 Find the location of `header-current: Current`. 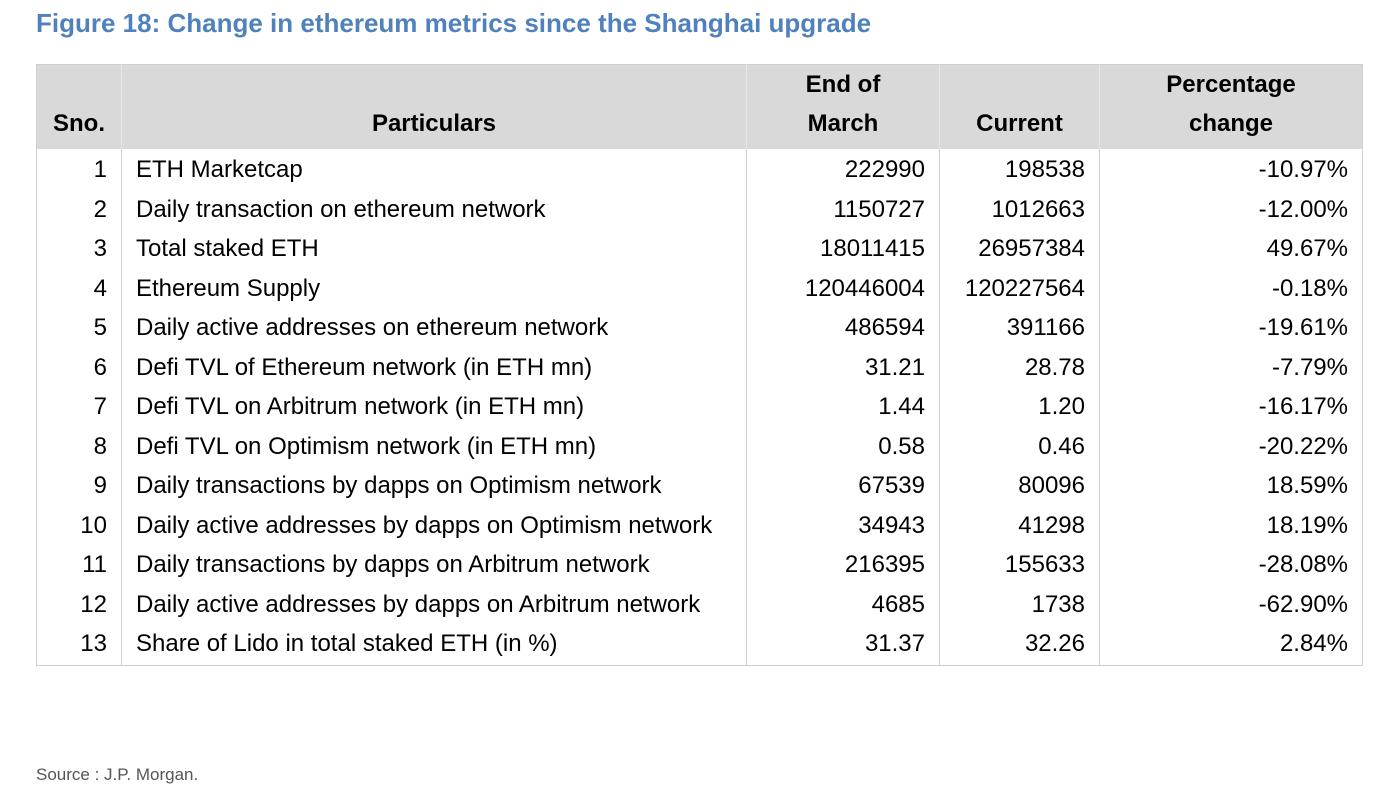

header-current: Current is located at coordinates (1019, 106).